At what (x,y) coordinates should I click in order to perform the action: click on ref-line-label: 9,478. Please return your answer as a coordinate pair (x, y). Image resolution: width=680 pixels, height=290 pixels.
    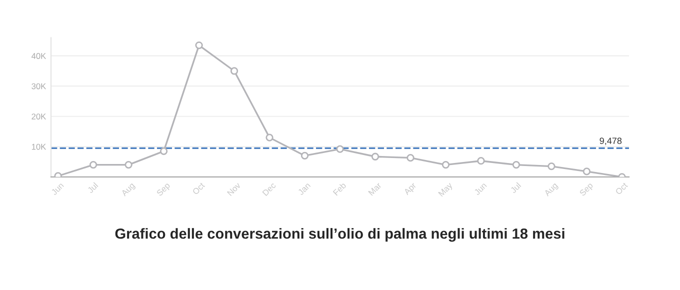
    Looking at the image, I should click on (611, 142).